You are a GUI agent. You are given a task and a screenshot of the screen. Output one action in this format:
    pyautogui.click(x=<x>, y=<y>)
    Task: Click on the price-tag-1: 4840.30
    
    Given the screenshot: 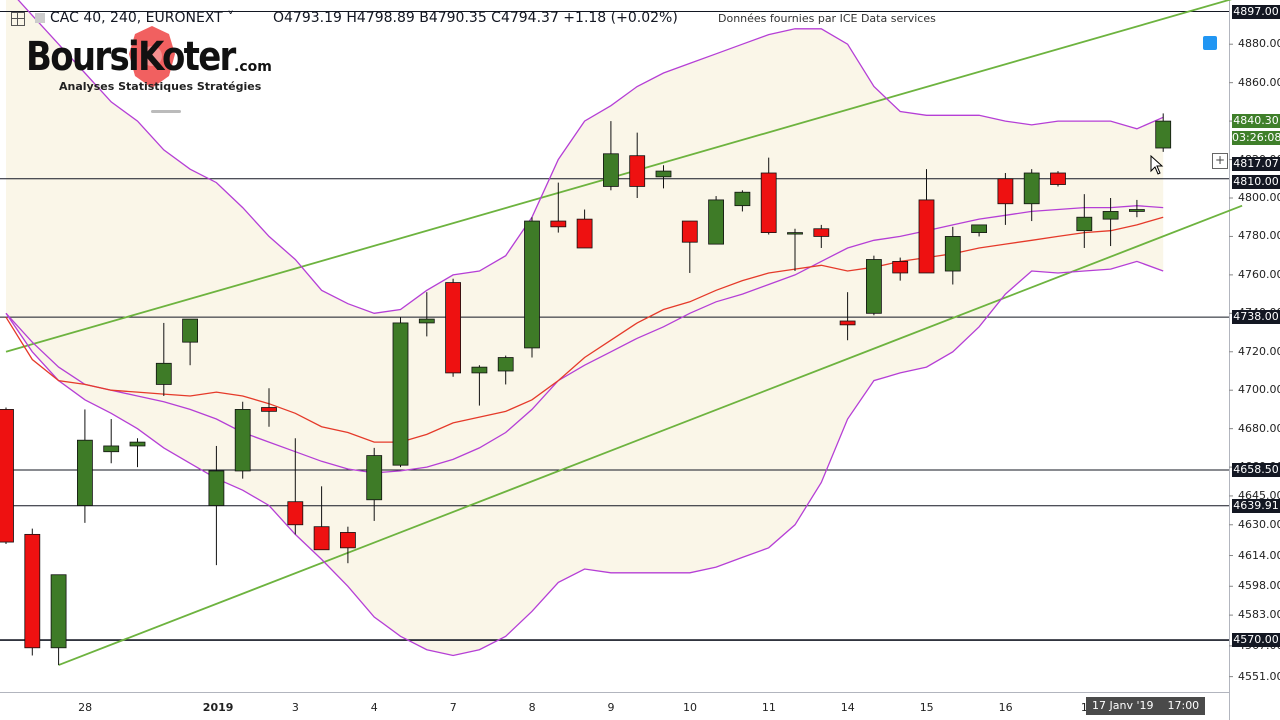 What is the action you would take?
    pyautogui.click(x=1256, y=120)
    